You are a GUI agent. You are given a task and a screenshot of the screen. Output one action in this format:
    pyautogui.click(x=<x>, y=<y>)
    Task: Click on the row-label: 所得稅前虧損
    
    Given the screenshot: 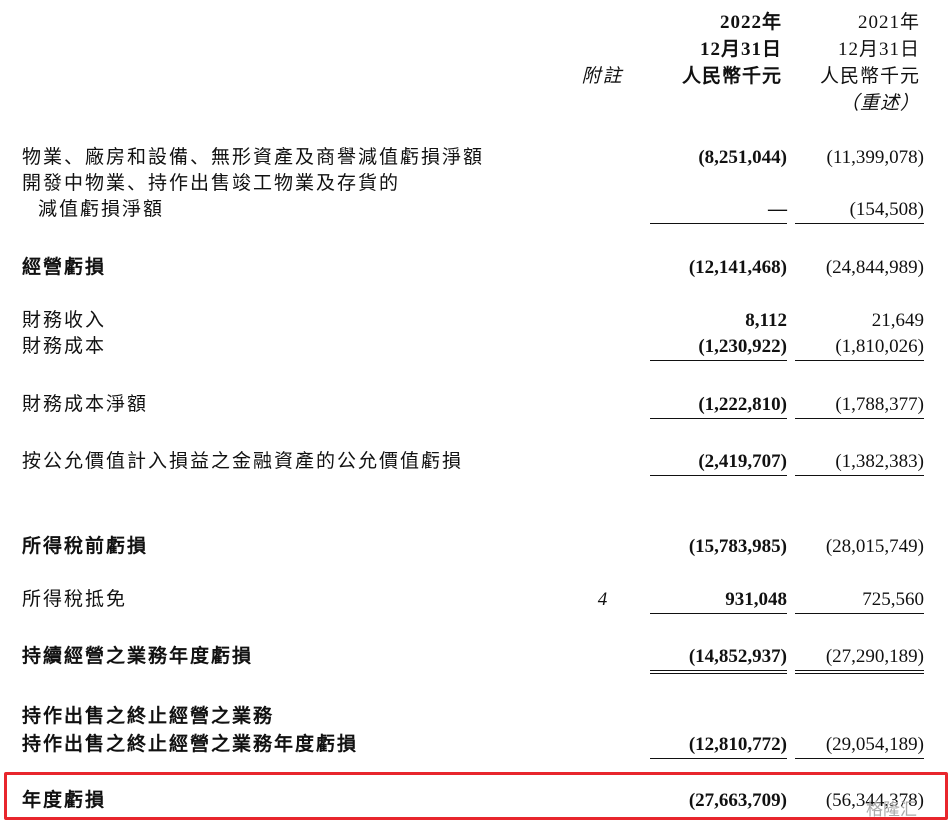 What is the action you would take?
    pyautogui.click(x=85, y=546)
    